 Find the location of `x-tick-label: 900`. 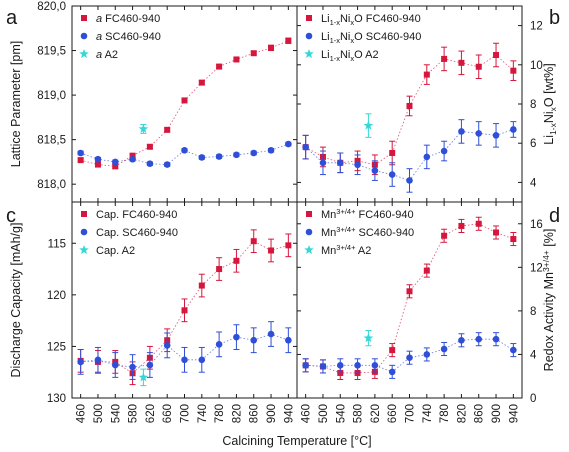

x-tick-label: 900 is located at coordinates (497, 413).